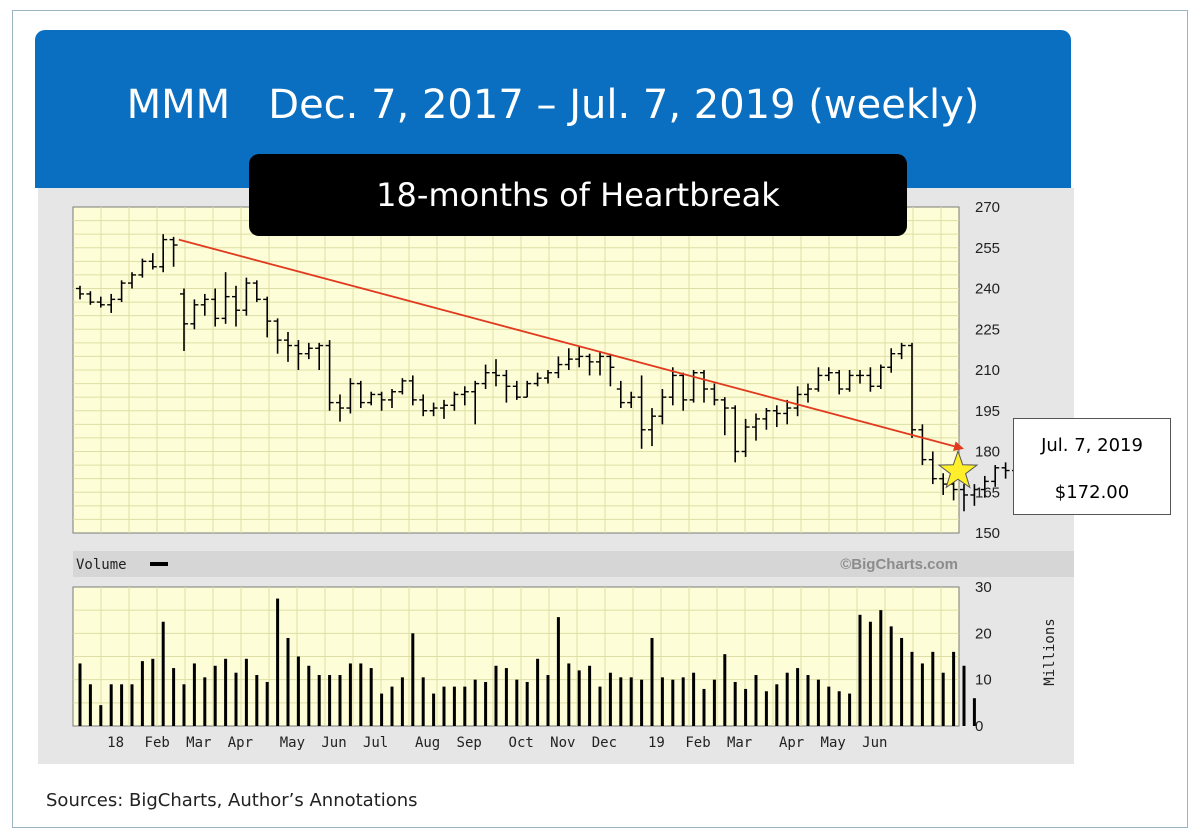 The height and width of the screenshot is (838, 1200). What do you see at coordinates (469, 743) in the screenshot?
I see `x-axis-tick-label: Sep` at bounding box center [469, 743].